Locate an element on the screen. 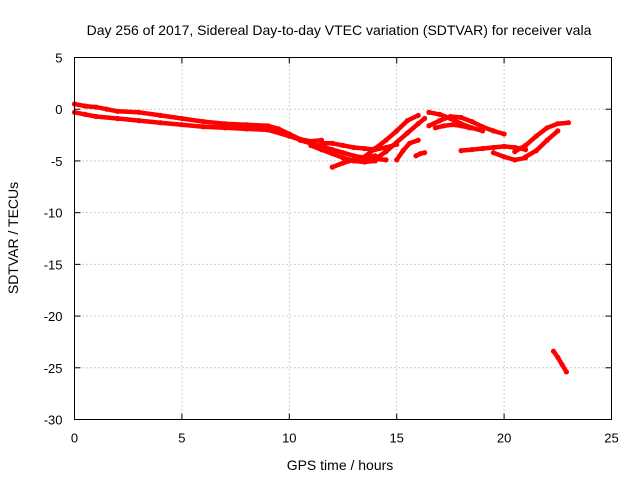 The height and width of the screenshot is (480, 640). y-tick-label: -5 is located at coordinates (57, 161).